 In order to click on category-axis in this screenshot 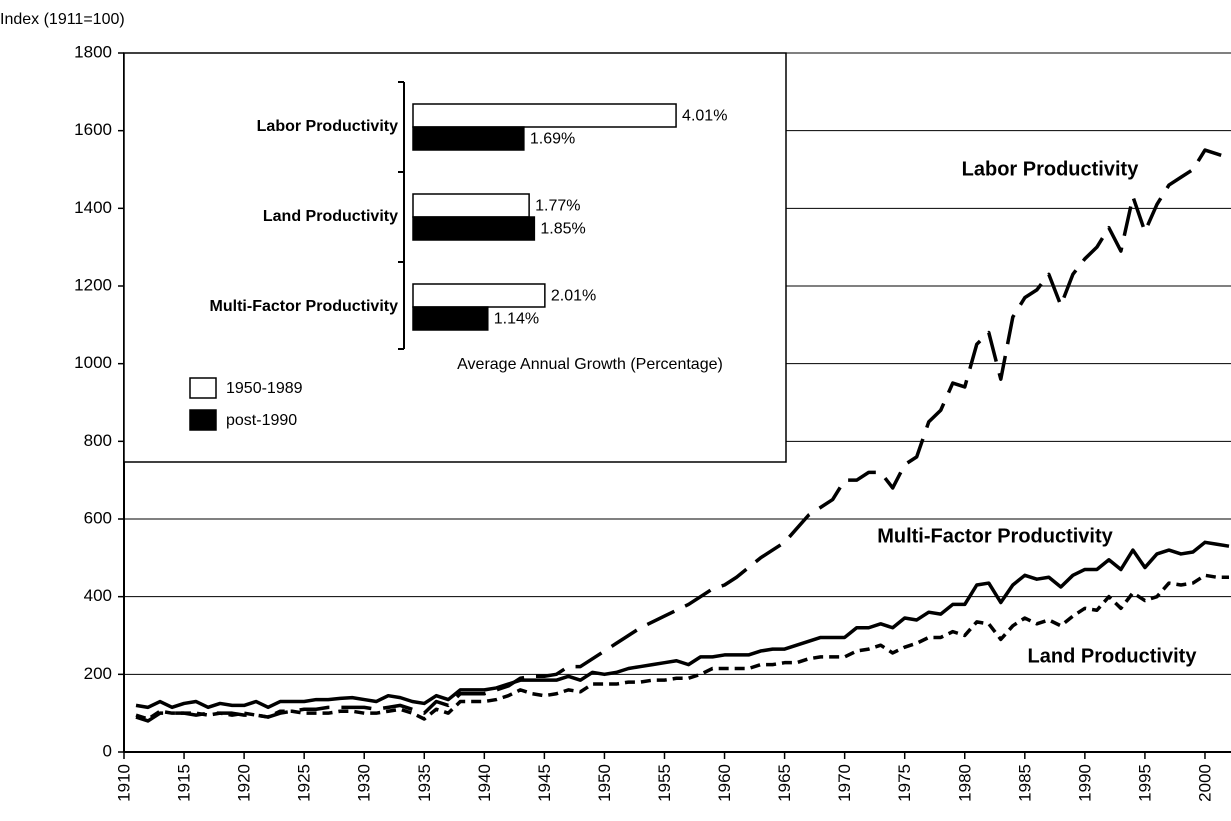, I will do `click(401, 215)`.